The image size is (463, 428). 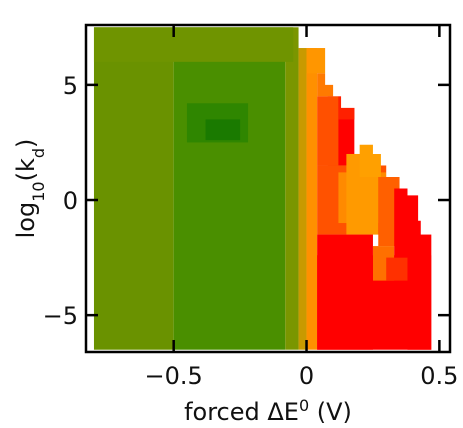 What do you see at coordinates (174, 376) in the screenshot?
I see `x-tick-label: −0.5` at bounding box center [174, 376].